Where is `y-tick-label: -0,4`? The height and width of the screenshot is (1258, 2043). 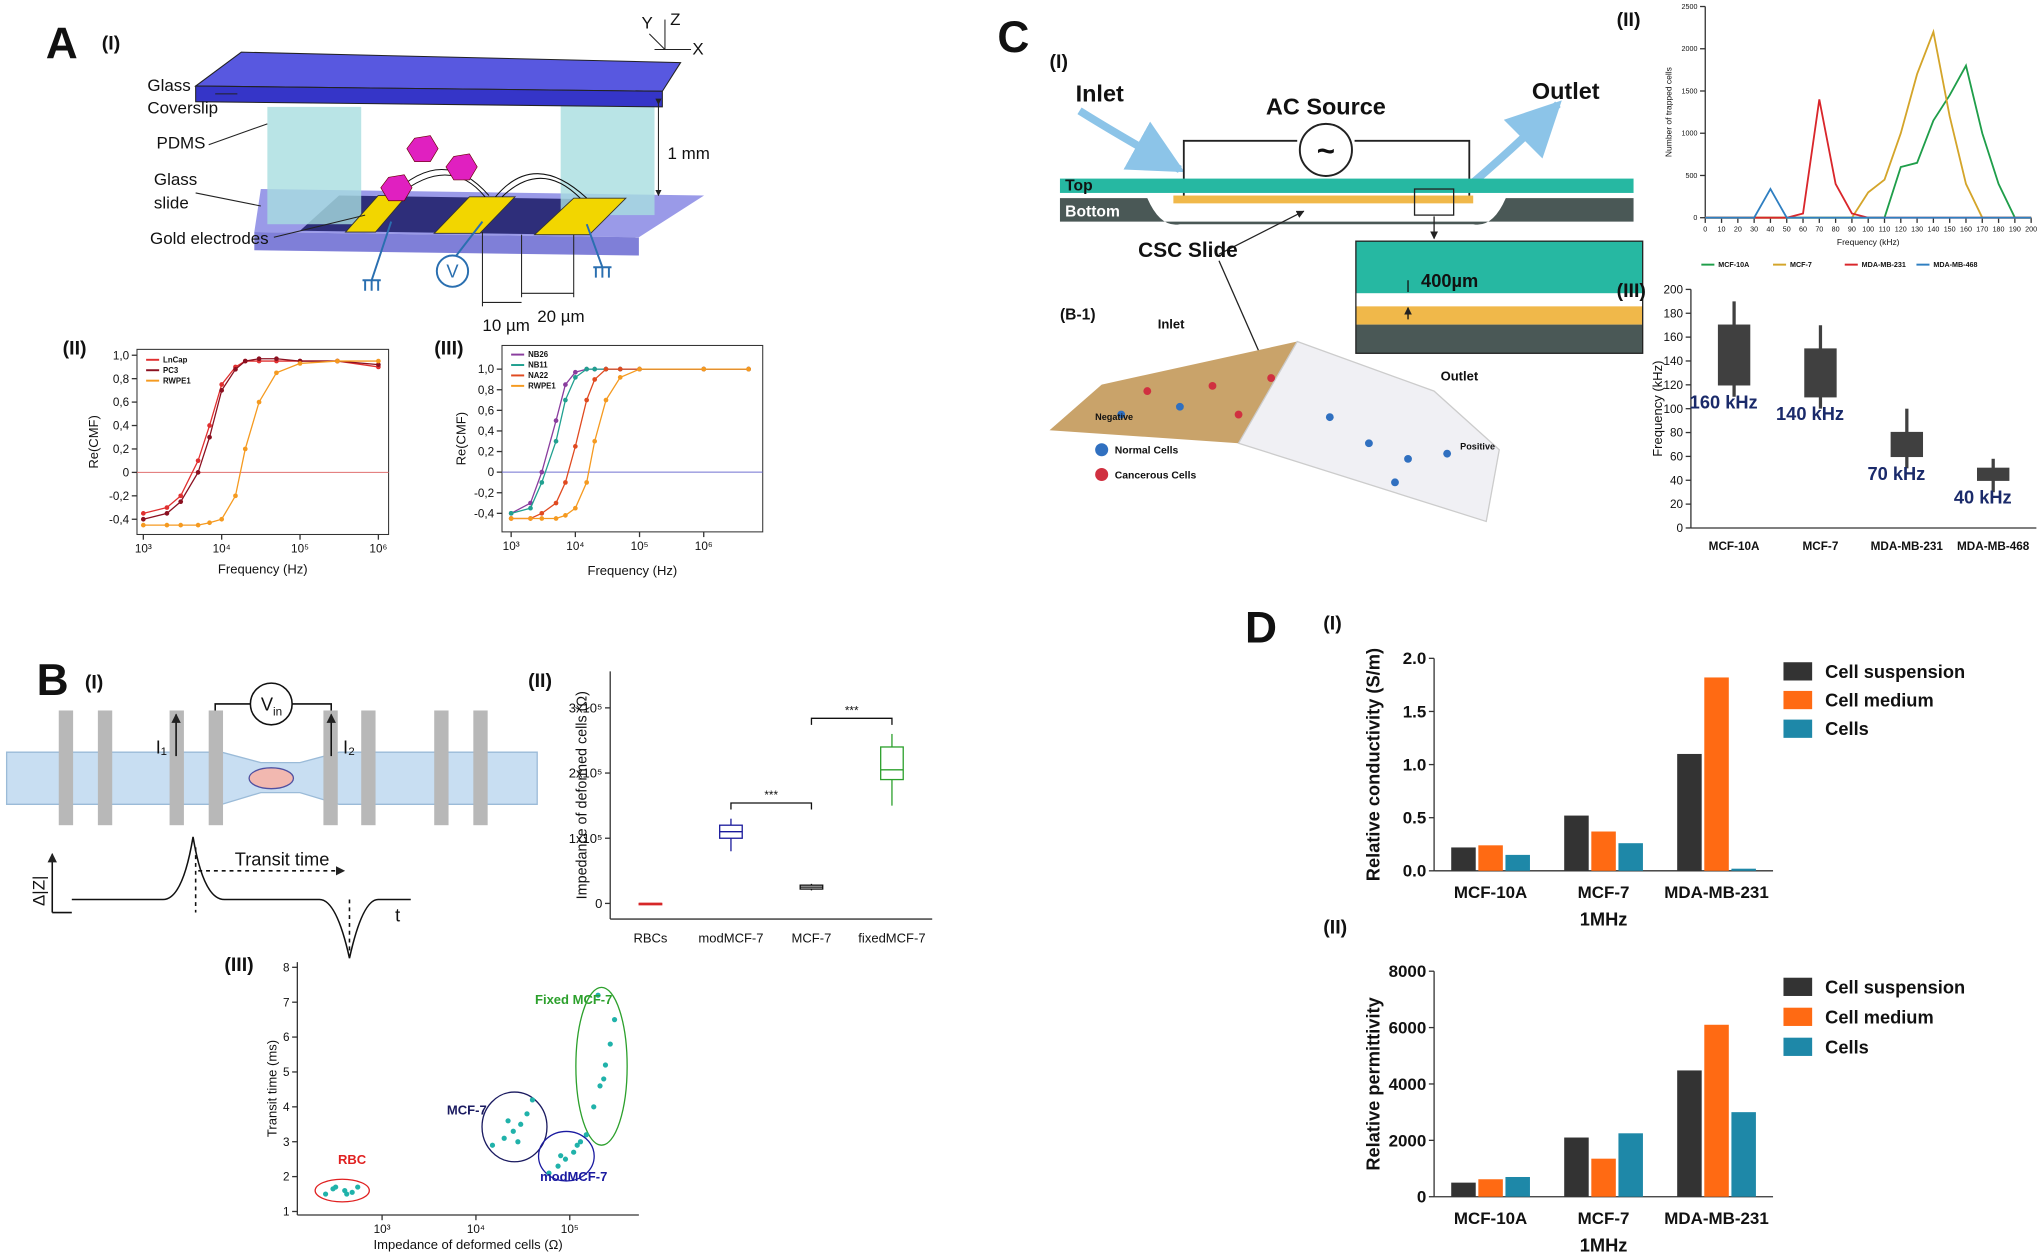
y-tick-label: -0,4 is located at coordinates (484, 513).